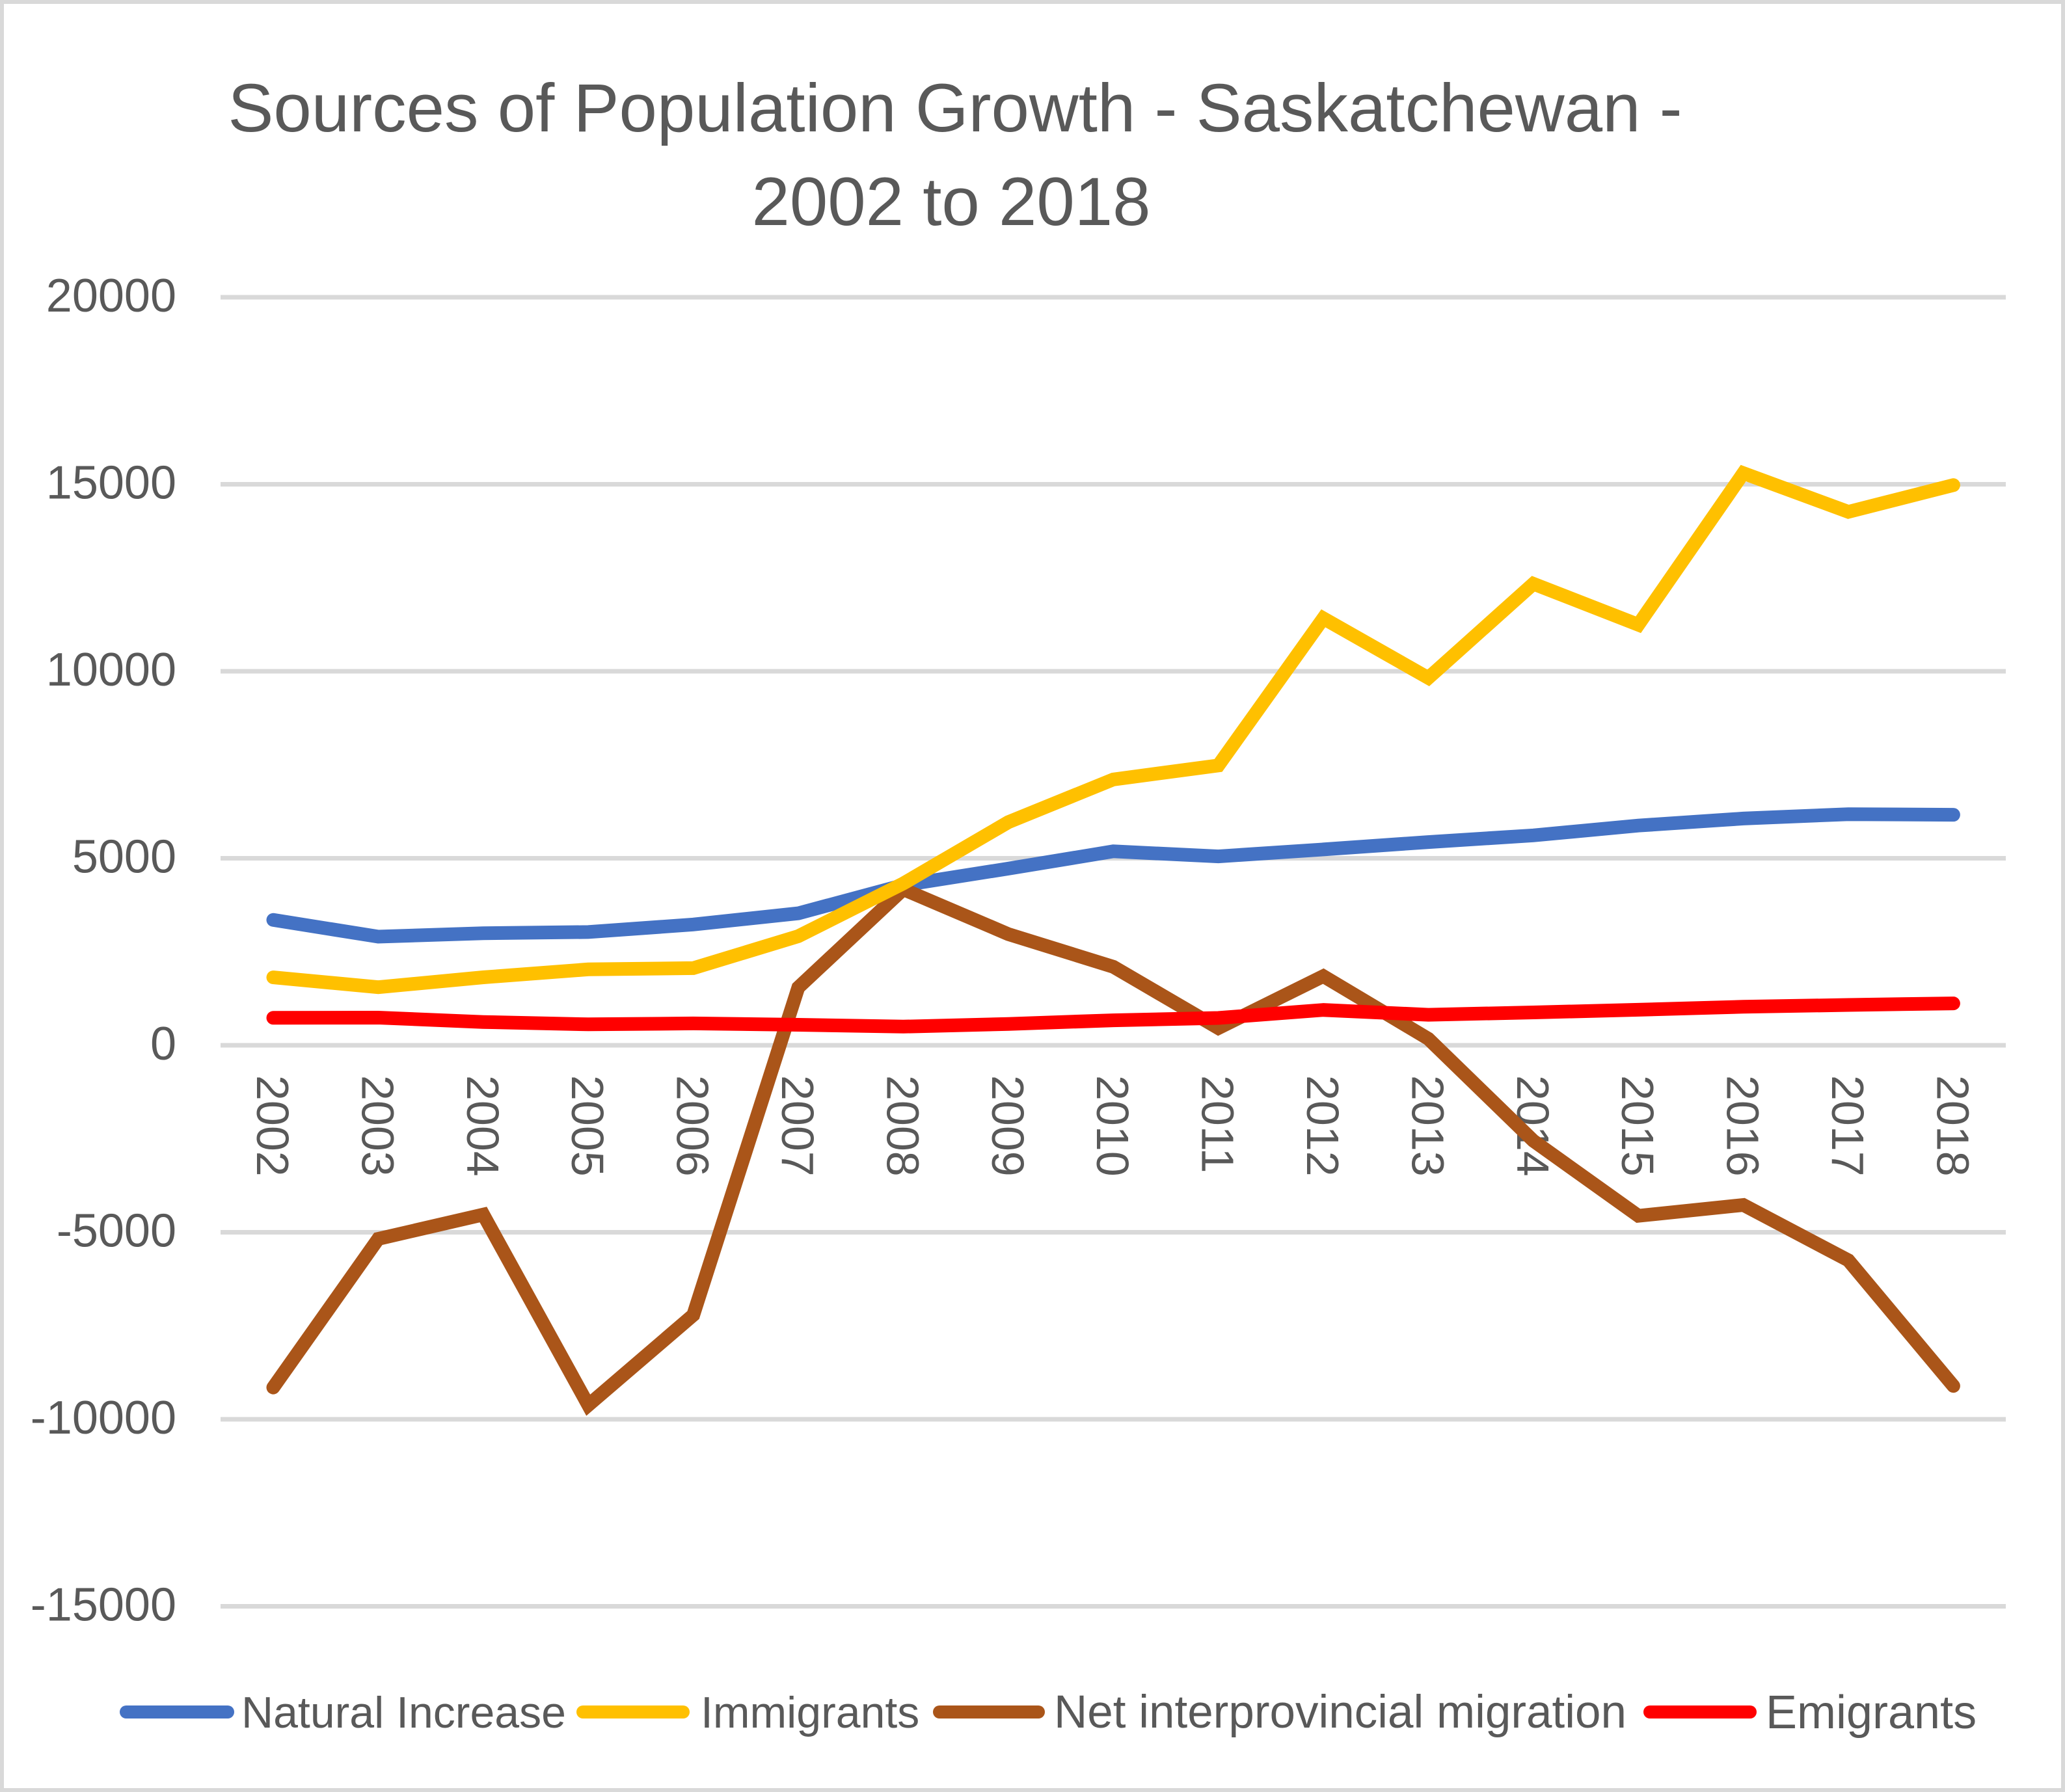 This screenshot has width=2065, height=1792. What do you see at coordinates (1008, 1126) in the screenshot?
I see `svg-text: 2009` at bounding box center [1008, 1126].